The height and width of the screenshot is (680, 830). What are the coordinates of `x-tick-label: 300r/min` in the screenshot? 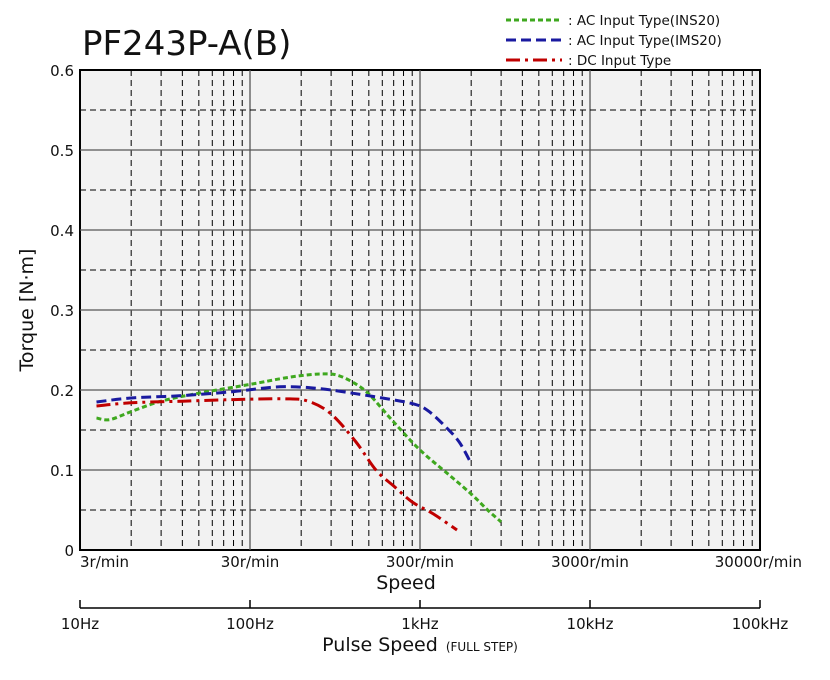 It's located at (420, 562).